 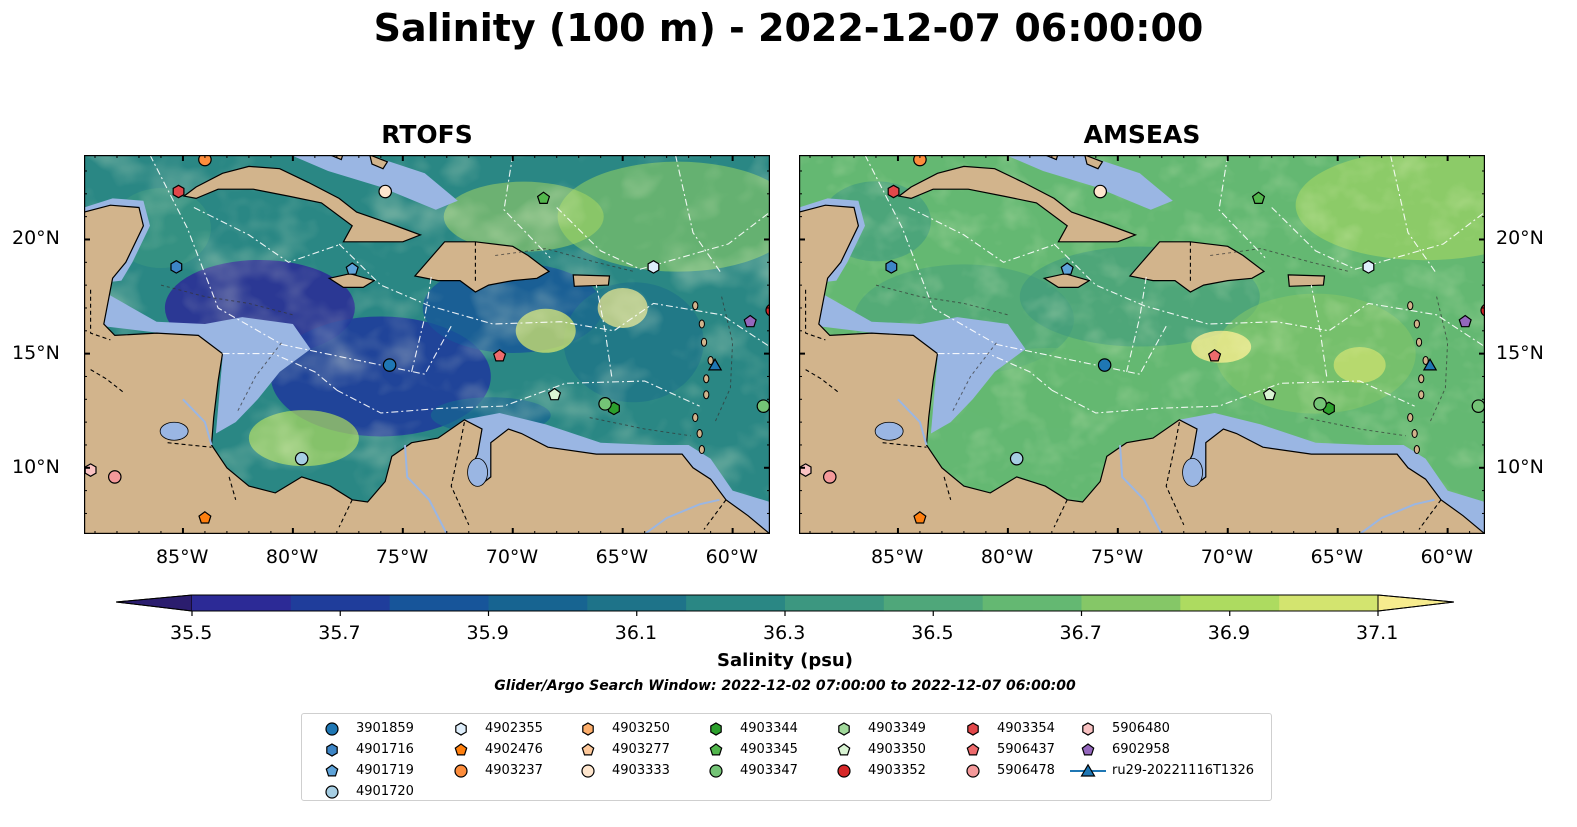 What do you see at coordinates (1447, 557) in the screenshot?
I see `lon-tick-label: 60°W` at bounding box center [1447, 557].